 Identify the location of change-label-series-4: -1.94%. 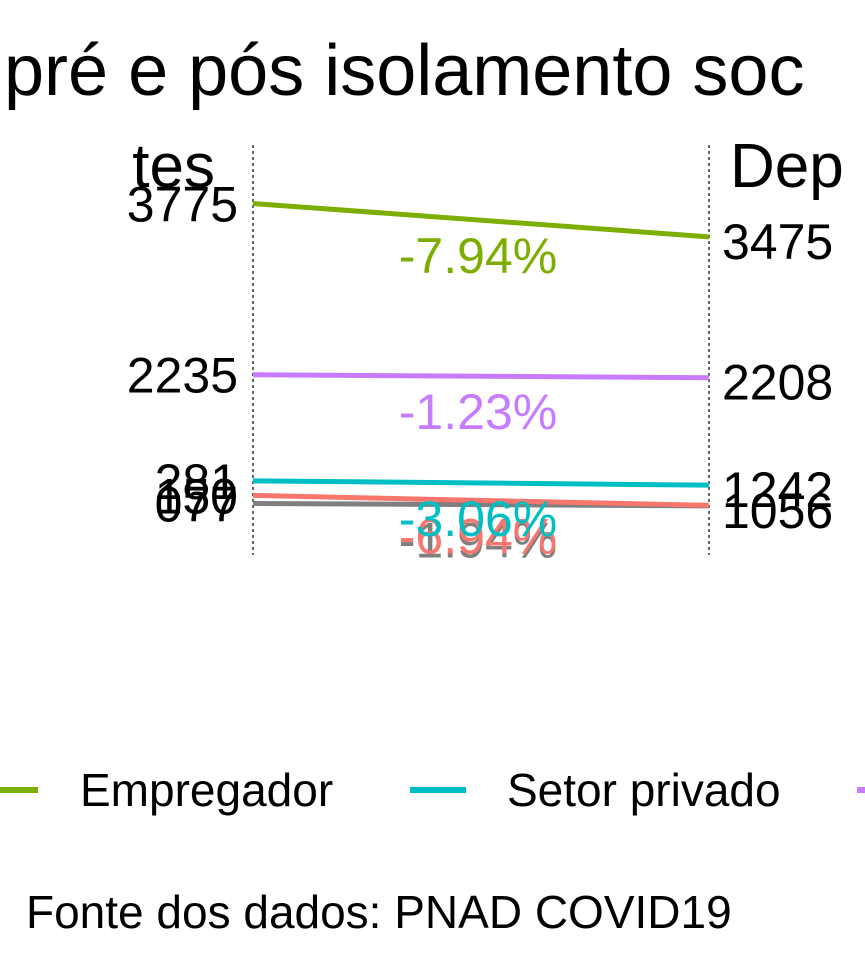
(478, 541).